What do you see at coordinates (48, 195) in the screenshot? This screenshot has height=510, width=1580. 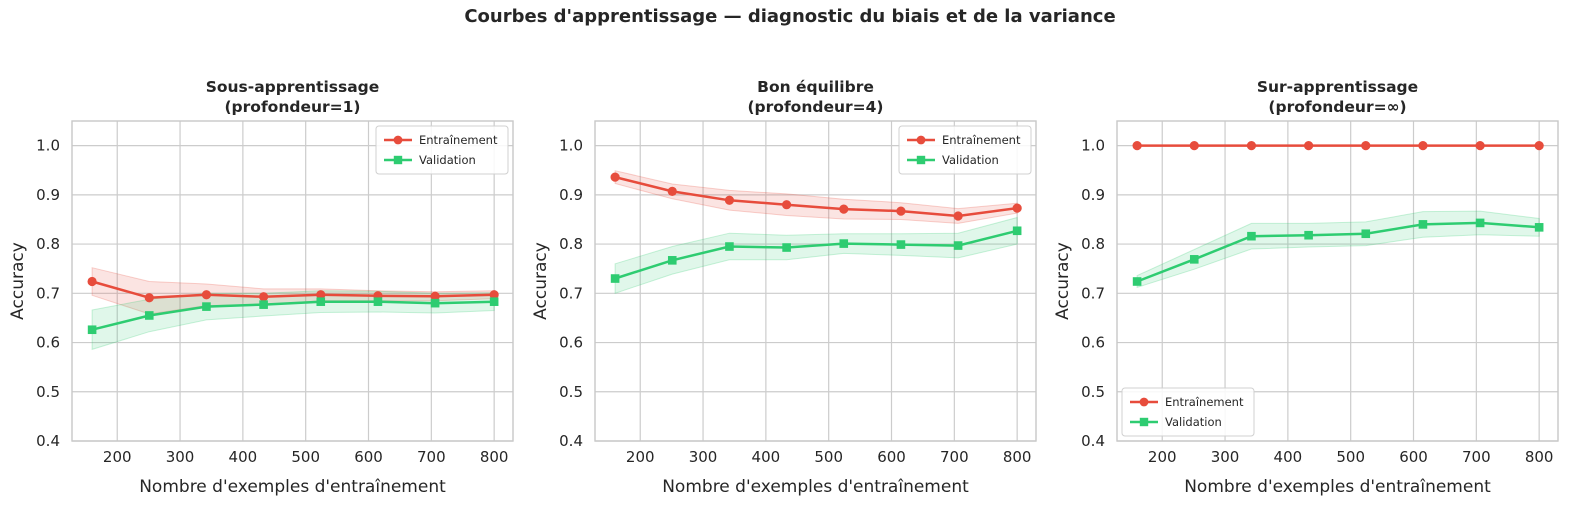 I see `y-tick-label: 0.9` at bounding box center [48, 195].